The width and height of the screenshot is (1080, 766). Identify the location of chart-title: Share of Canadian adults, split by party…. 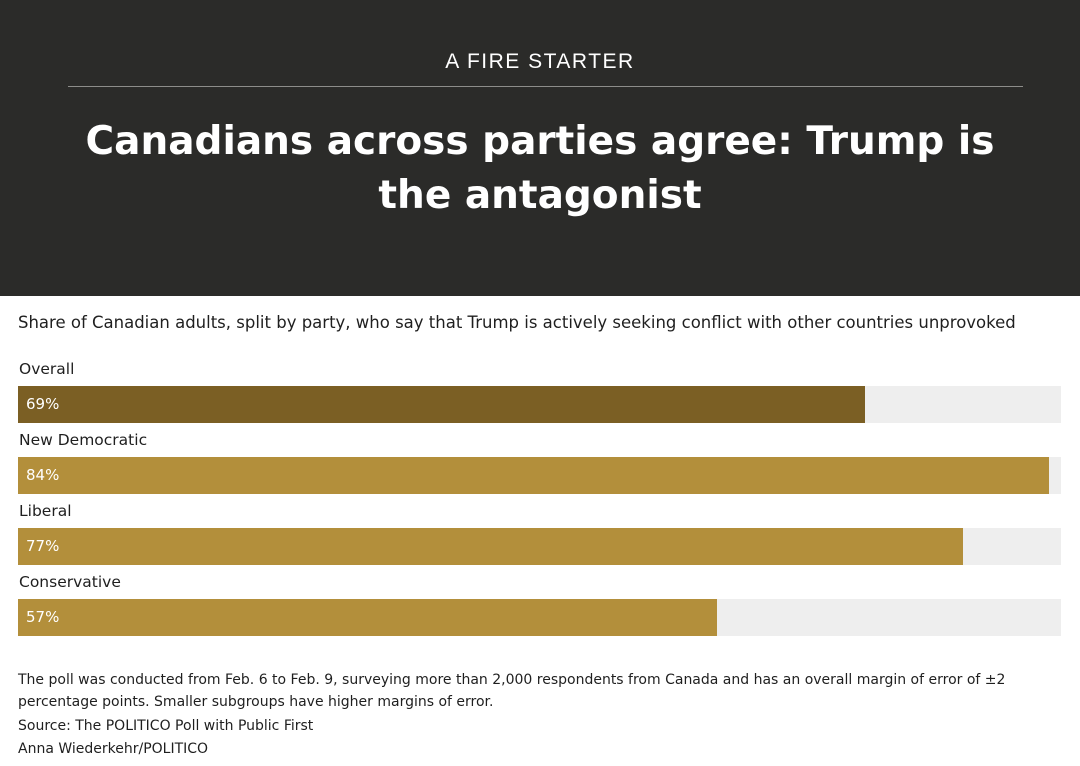
(517, 322).